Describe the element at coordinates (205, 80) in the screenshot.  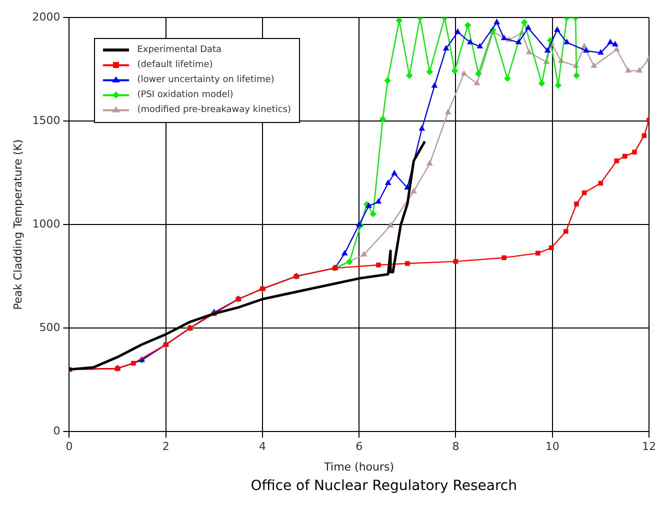
I see `legend-label: (lower uncertainty on lifetime)` at that location.